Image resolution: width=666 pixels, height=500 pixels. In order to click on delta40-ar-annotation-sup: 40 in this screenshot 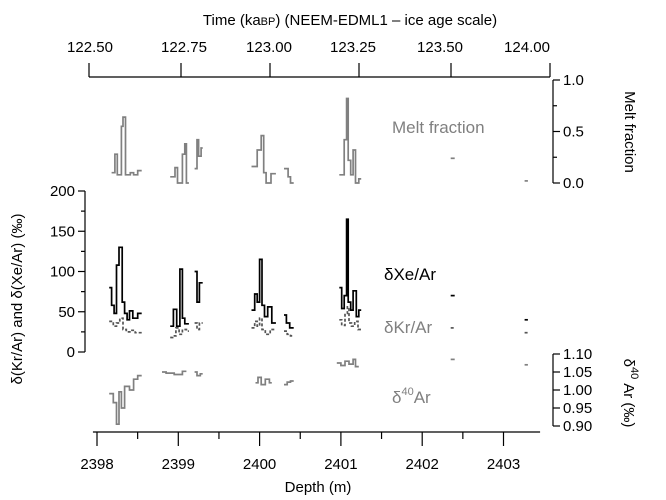, I will do `click(407, 392)`.